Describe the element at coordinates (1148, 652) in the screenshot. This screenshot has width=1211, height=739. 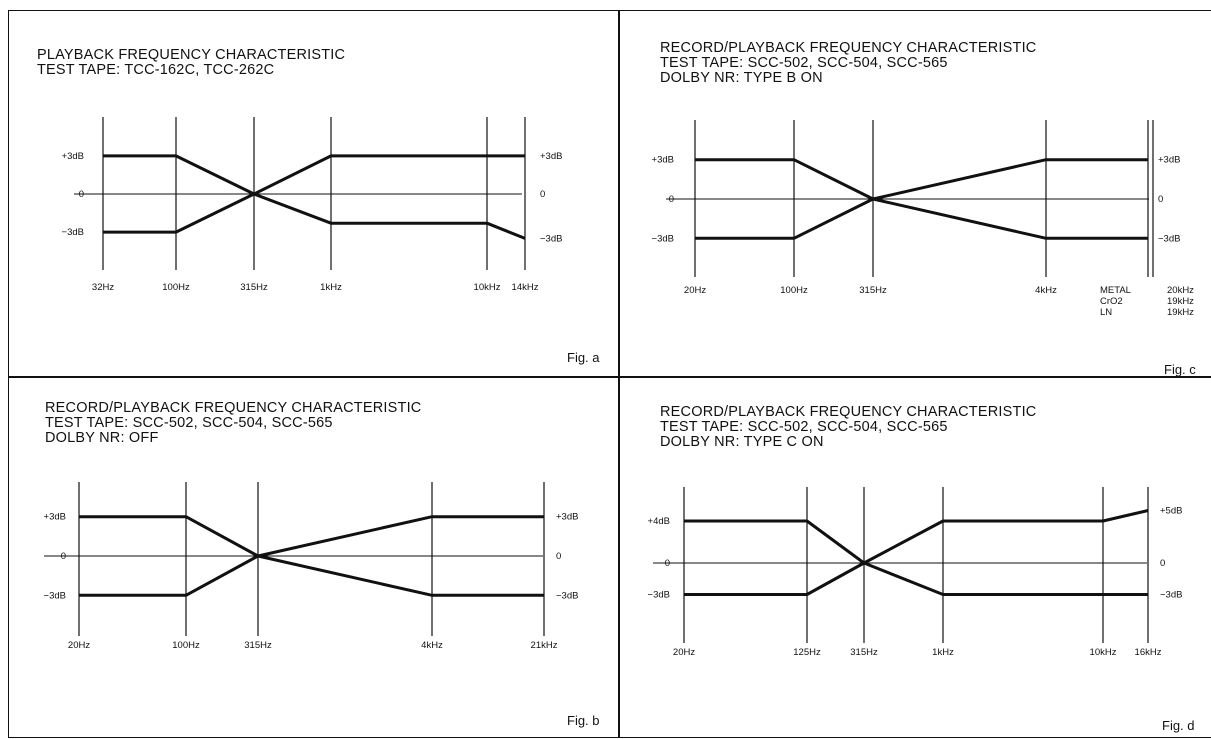
I see `frequency-tick-label: 16kHz` at that location.